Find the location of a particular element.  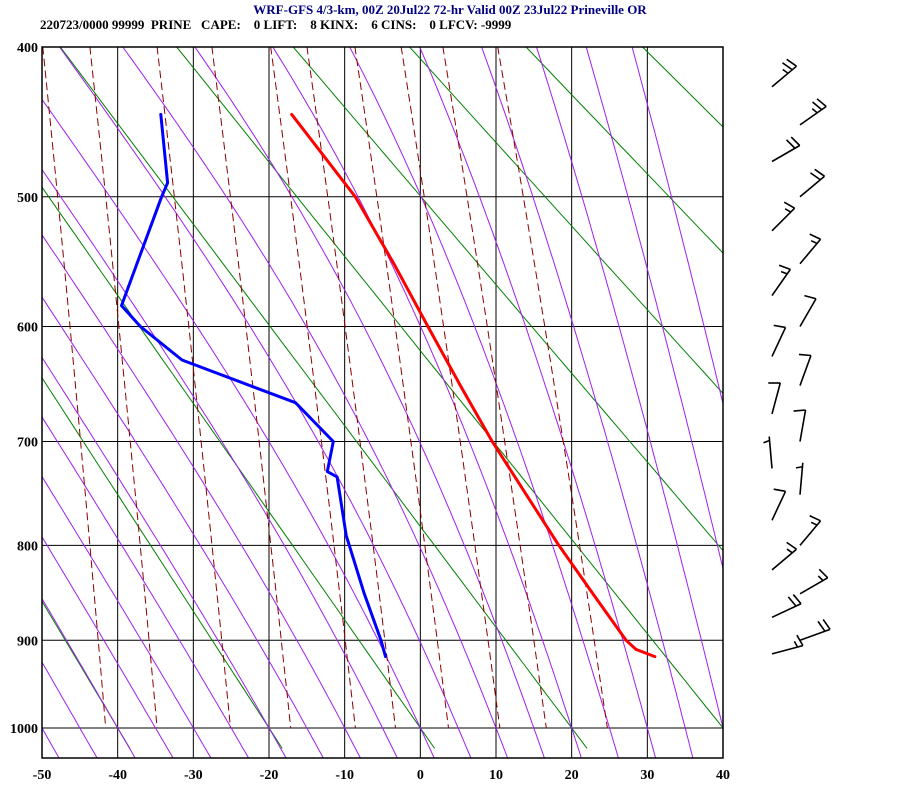

pressure-tick-label: 700 is located at coordinates (27, 443).